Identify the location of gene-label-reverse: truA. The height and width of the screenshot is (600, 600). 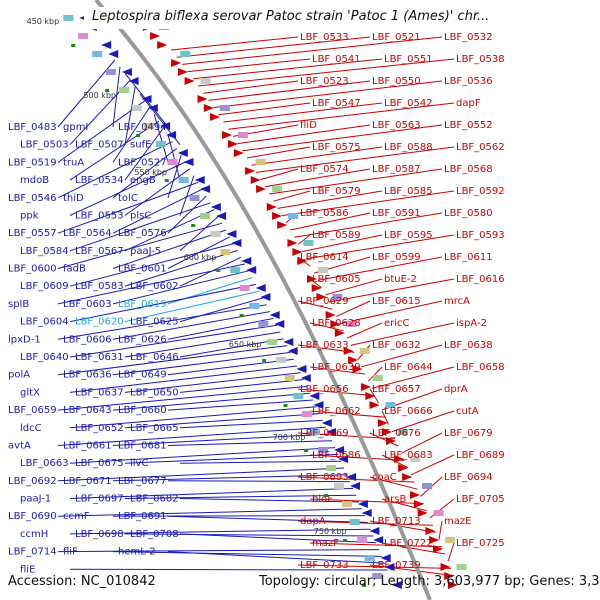
(73, 162).